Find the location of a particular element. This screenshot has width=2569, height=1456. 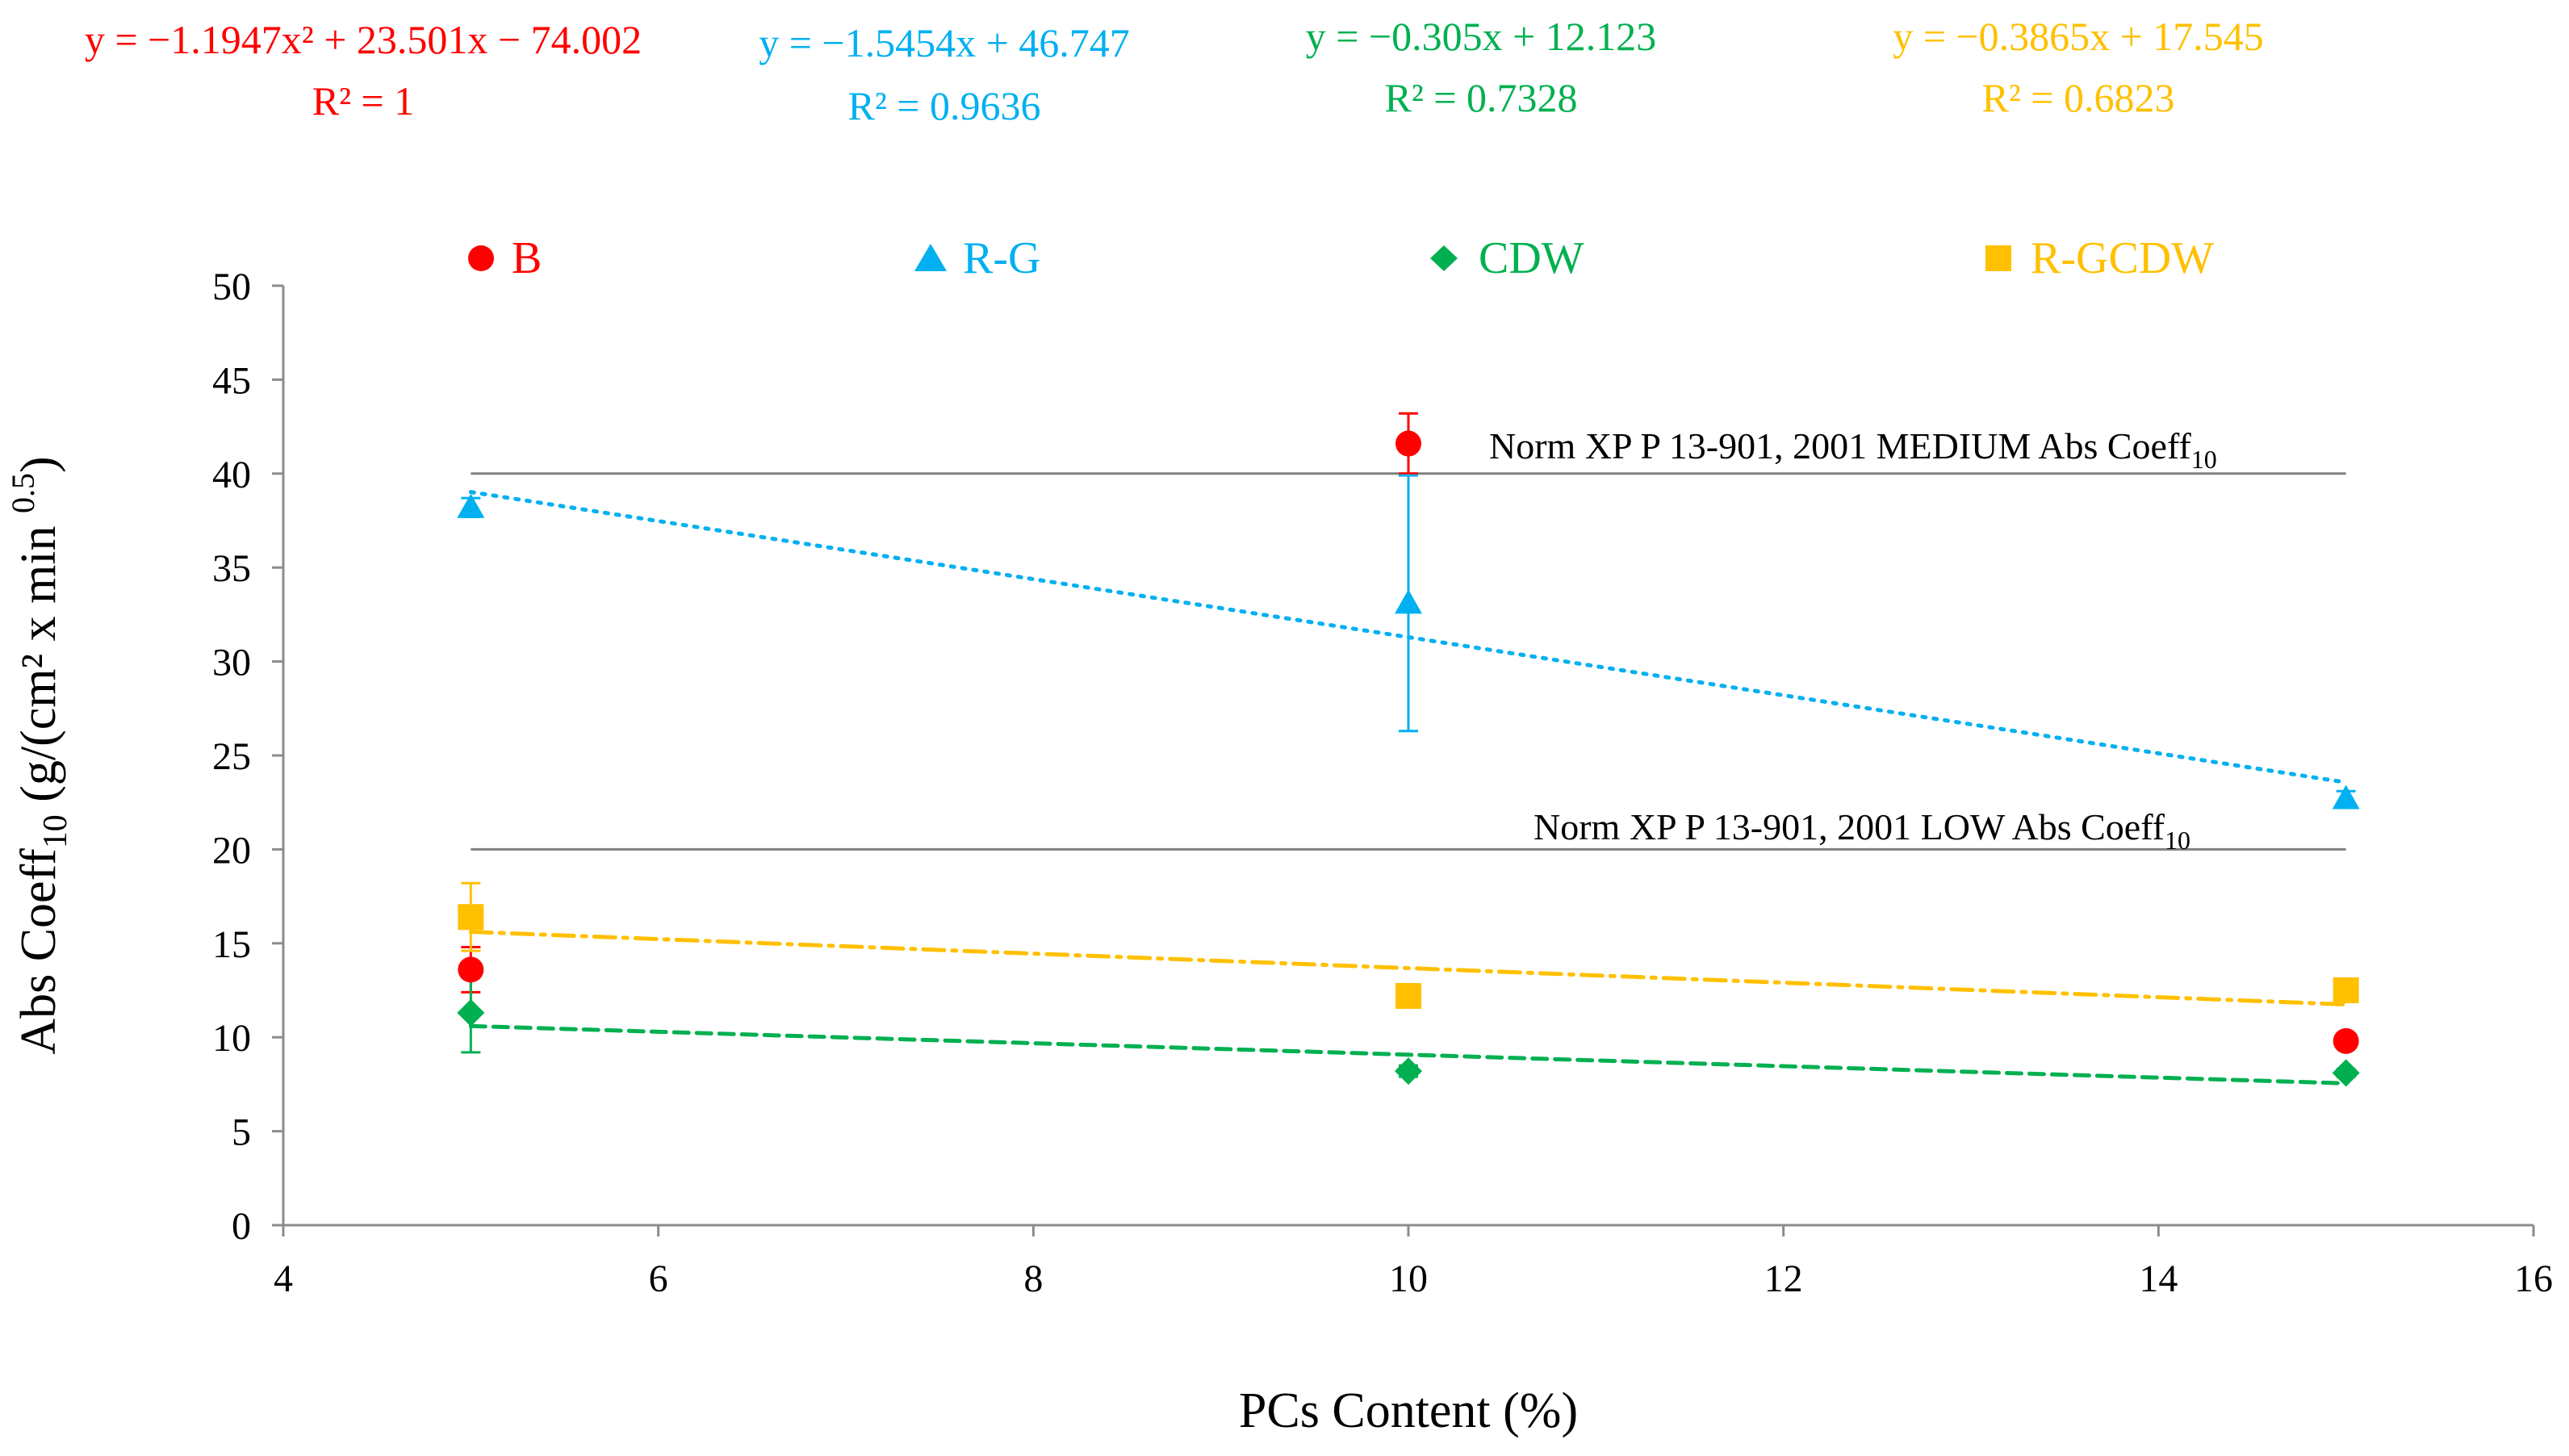

y-tick-label: 45 is located at coordinates (231, 381).